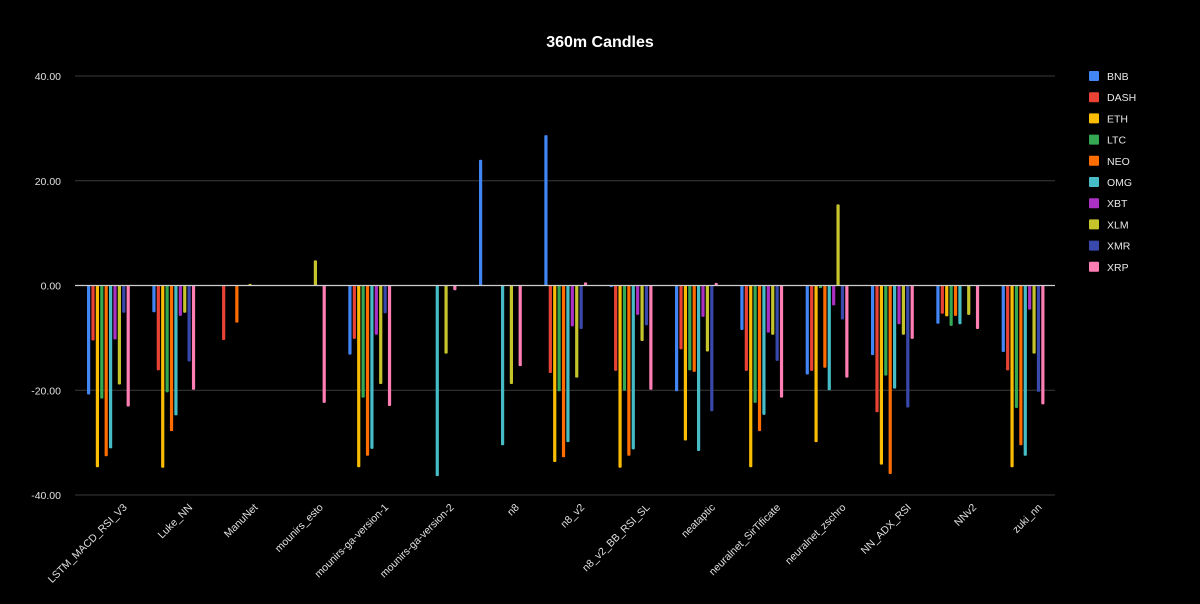 The width and height of the screenshot is (1200, 604). I want to click on legend-label: XRP, so click(1118, 268).